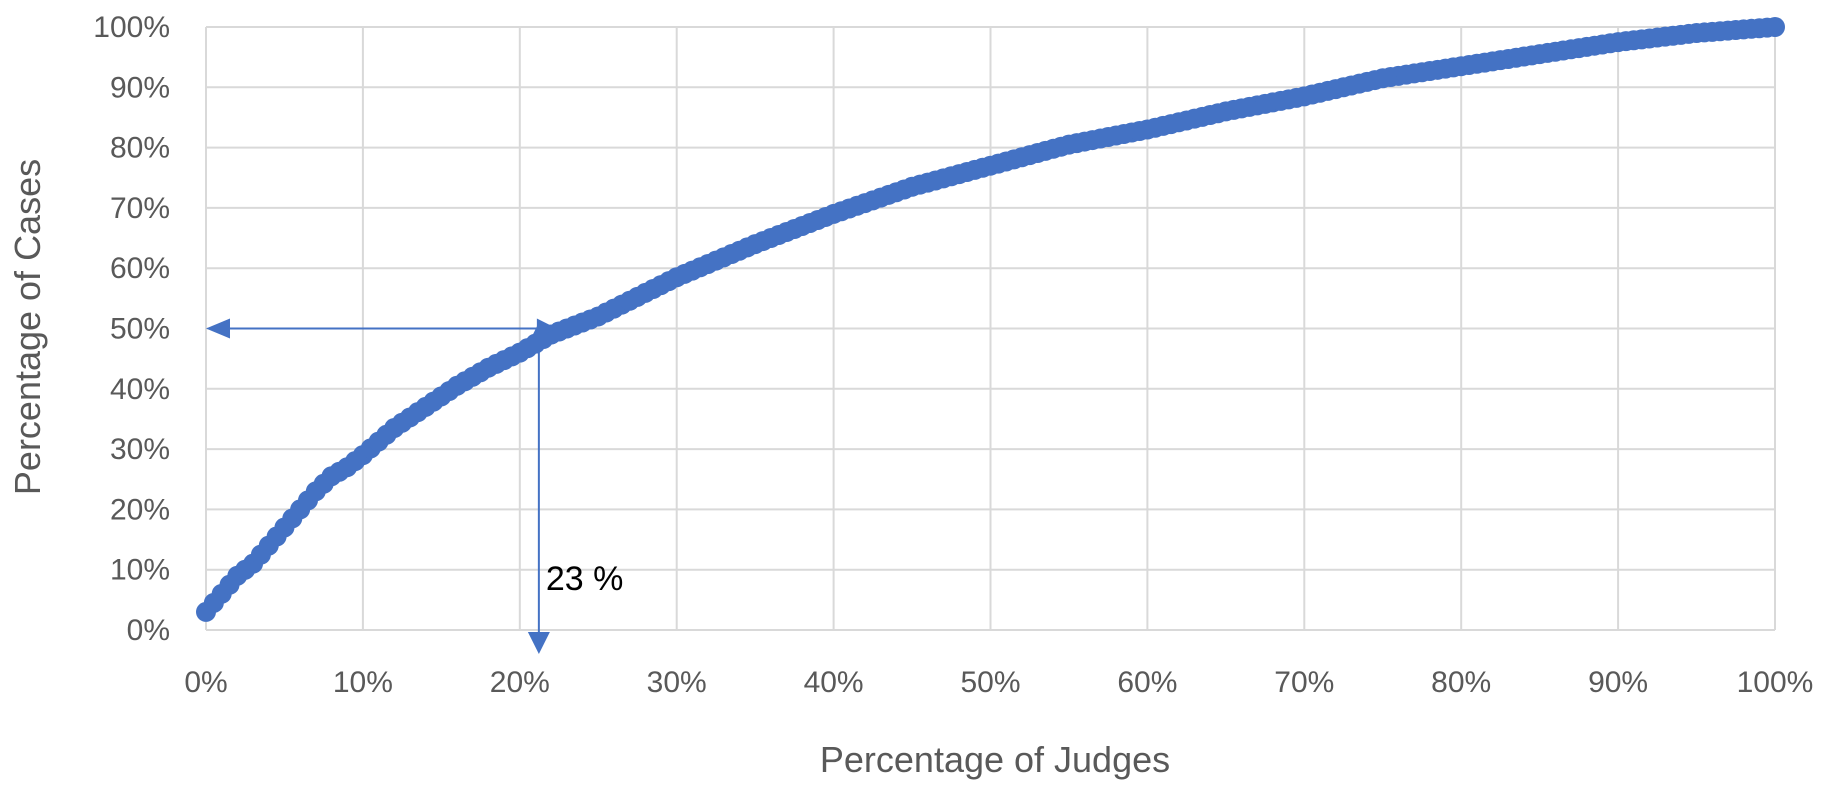 This screenshot has height=796, width=1830. Describe the element at coordinates (520, 682) in the screenshot. I see `x-tick-label: 20%` at that location.